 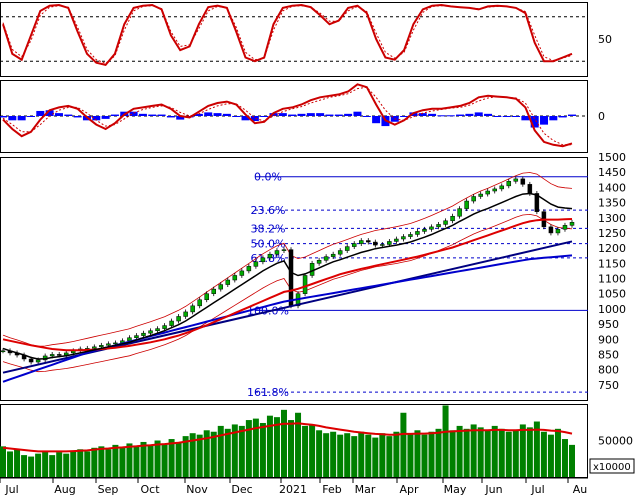 I want to click on volume-unit-box, so click(x=612, y=466).